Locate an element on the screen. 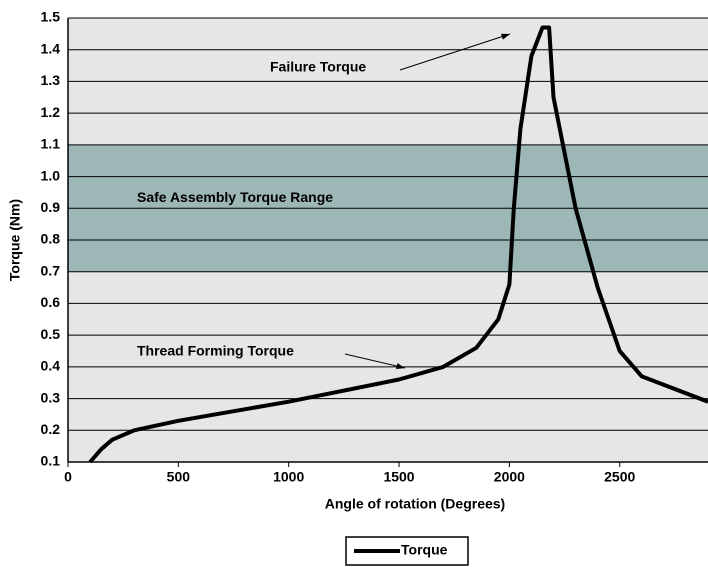 Image resolution: width=708 pixels, height=567 pixels. x-tick-label: 2000 is located at coordinates (509, 477).